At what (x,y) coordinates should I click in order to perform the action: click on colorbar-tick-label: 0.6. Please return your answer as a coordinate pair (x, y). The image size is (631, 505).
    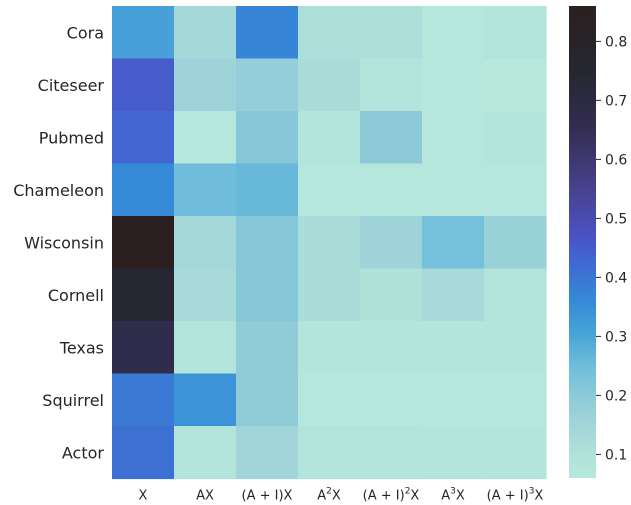
    Looking at the image, I should click on (616, 160).